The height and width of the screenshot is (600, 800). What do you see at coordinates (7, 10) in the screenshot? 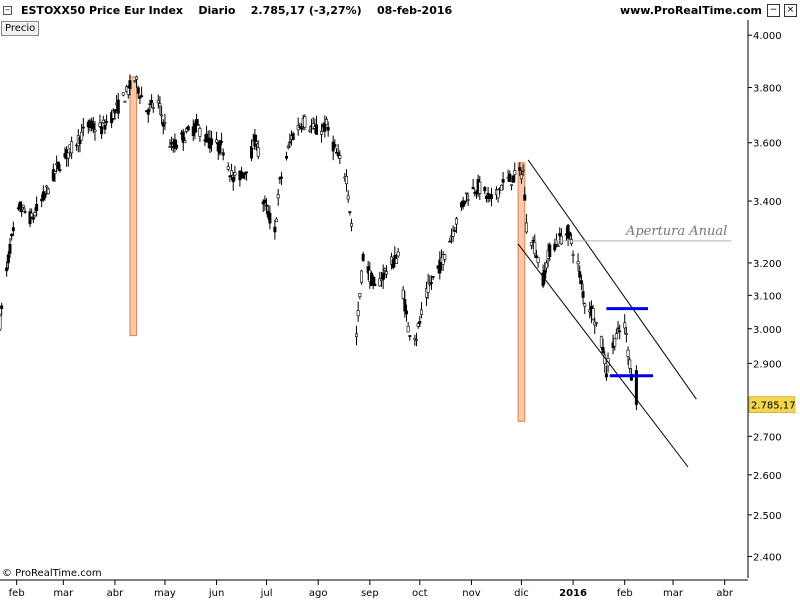
I see `collapse-icon: −` at bounding box center [7, 10].